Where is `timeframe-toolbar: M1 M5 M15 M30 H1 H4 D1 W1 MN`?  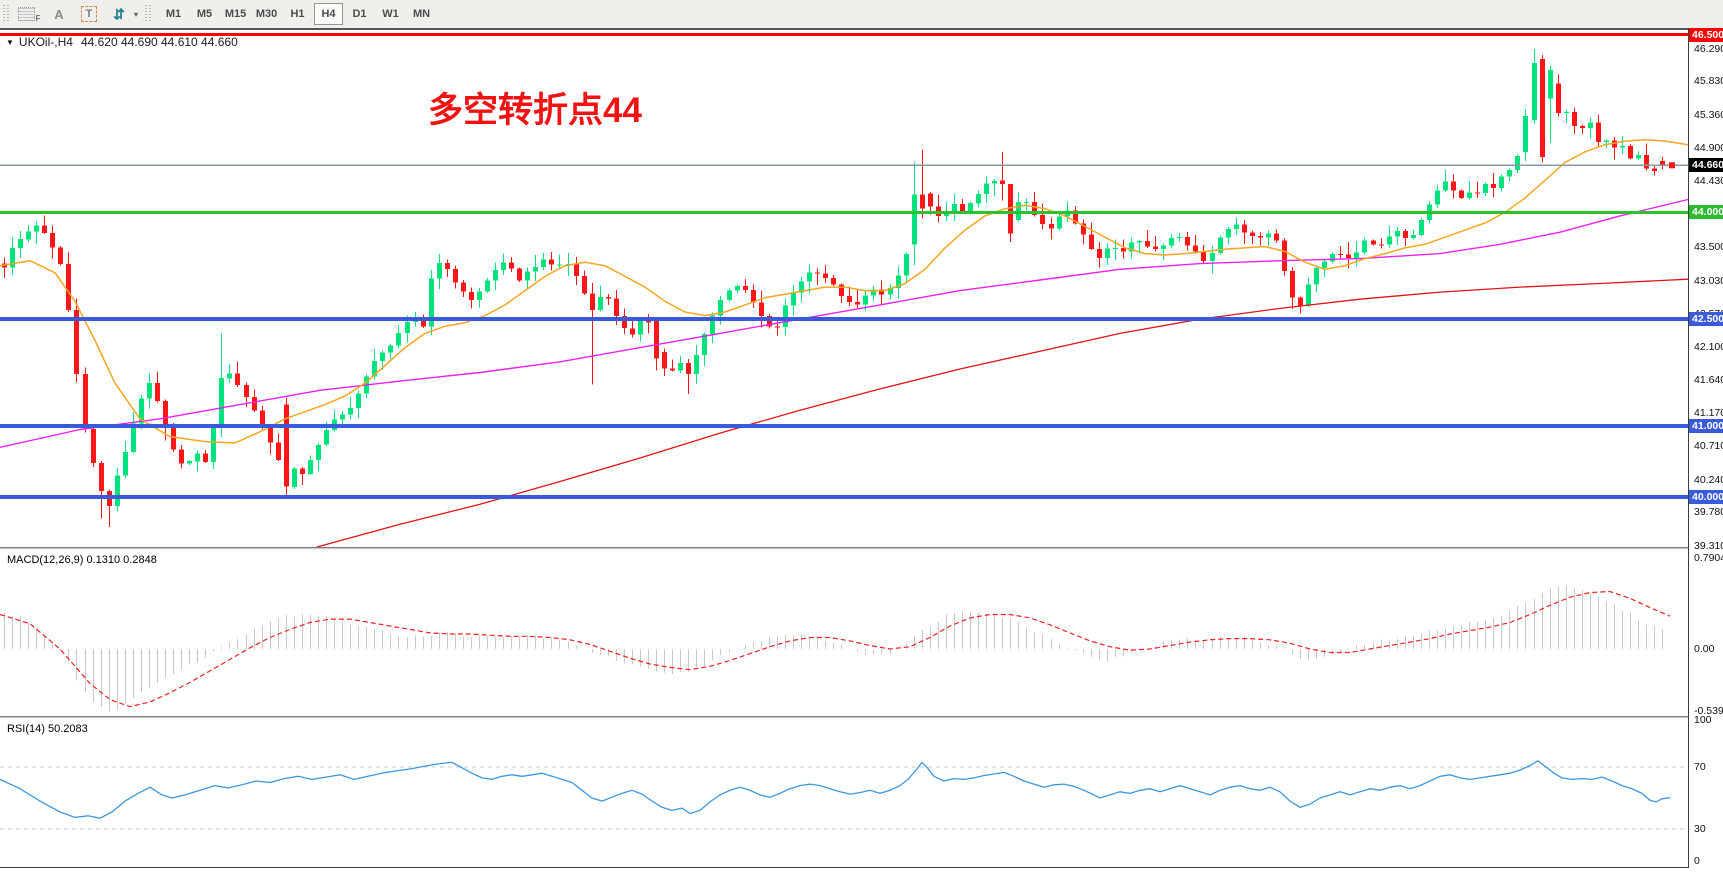
timeframe-toolbar: M1 M5 M15 M30 H1 H4 D1 W1 MN is located at coordinates (297, 14).